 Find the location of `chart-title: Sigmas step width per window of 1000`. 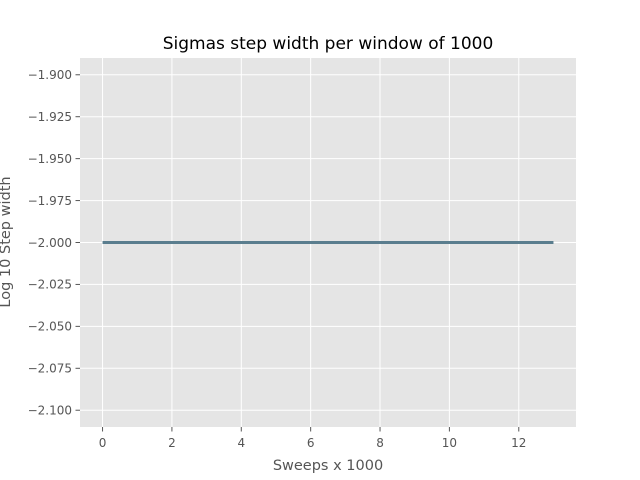

chart-title: Sigmas step width per window of 1000 is located at coordinates (328, 44).